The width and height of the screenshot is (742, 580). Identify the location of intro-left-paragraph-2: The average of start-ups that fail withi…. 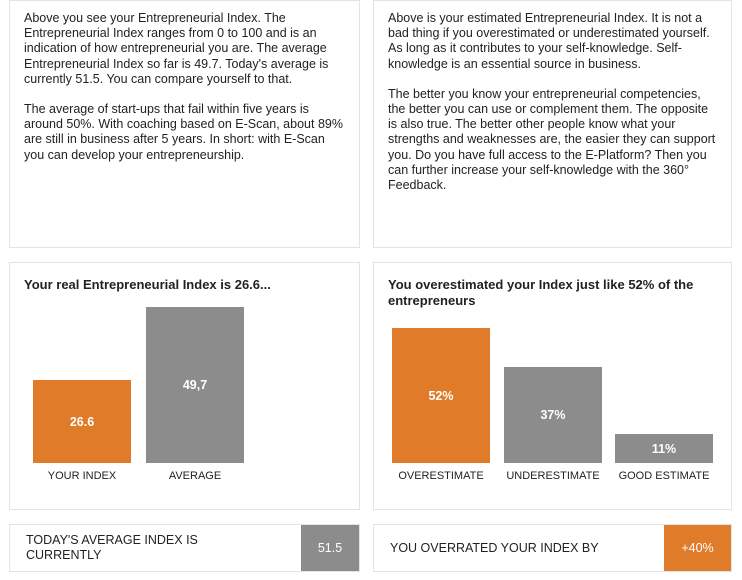
(183, 132).